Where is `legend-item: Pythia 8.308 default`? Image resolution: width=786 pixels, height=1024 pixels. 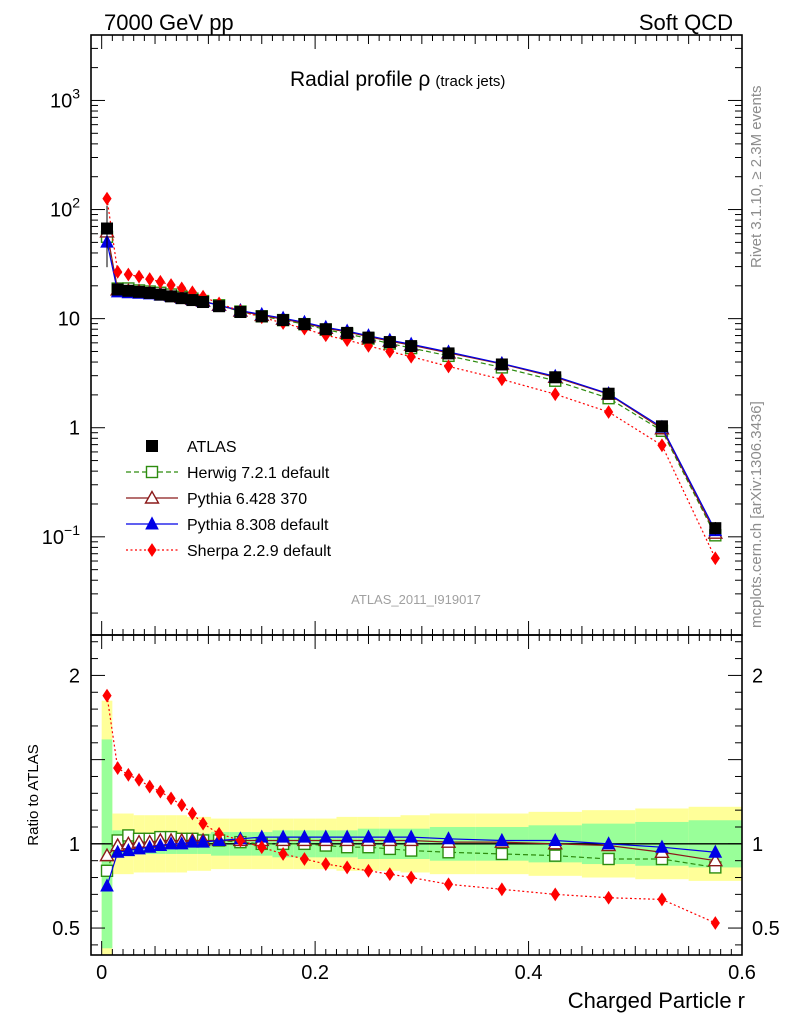 legend-item: Pythia 8.308 default is located at coordinates (227, 525).